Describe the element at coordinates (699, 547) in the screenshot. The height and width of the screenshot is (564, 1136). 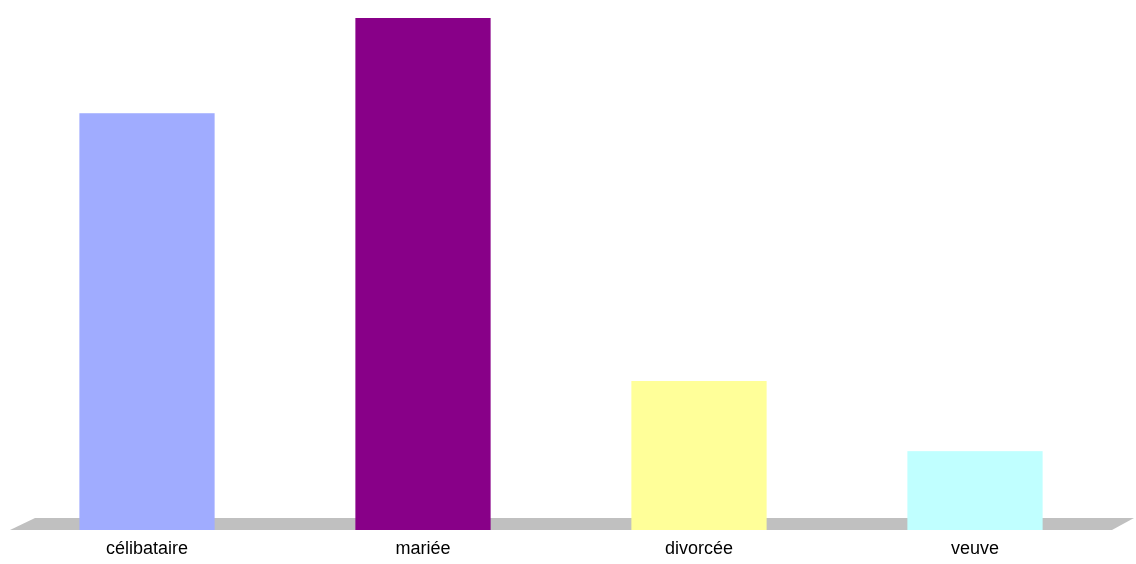
I see `x-tick-label: divorcée` at that location.